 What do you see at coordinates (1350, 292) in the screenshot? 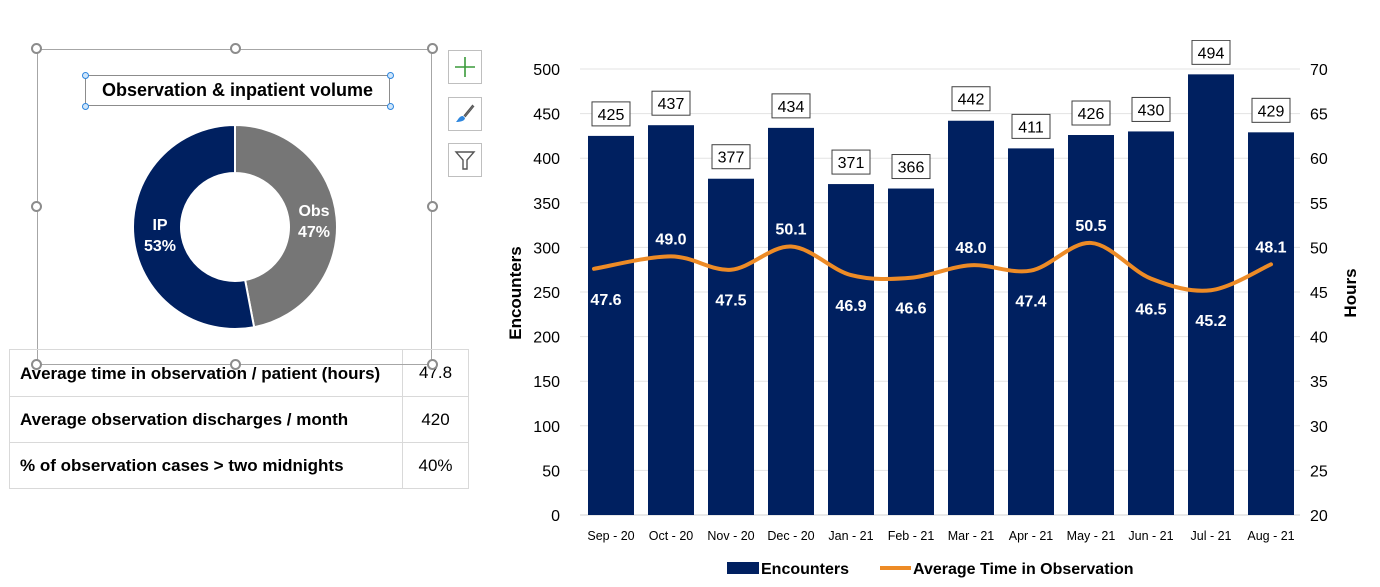
I see `y2-axis-title: Hours` at bounding box center [1350, 292].